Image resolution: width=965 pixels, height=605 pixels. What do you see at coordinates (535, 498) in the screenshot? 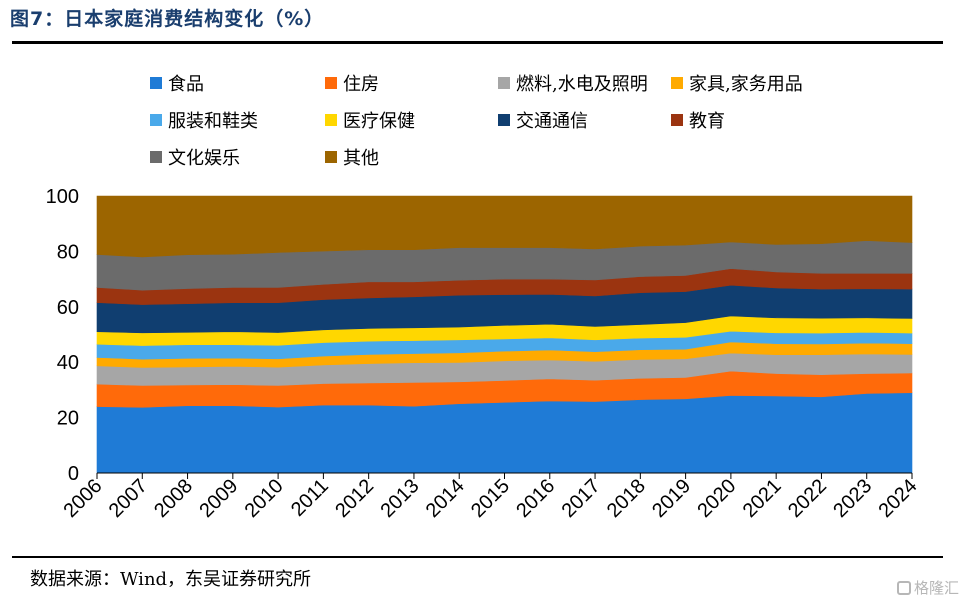
I see `x-tick-label: 2016` at bounding box center [535, 498].